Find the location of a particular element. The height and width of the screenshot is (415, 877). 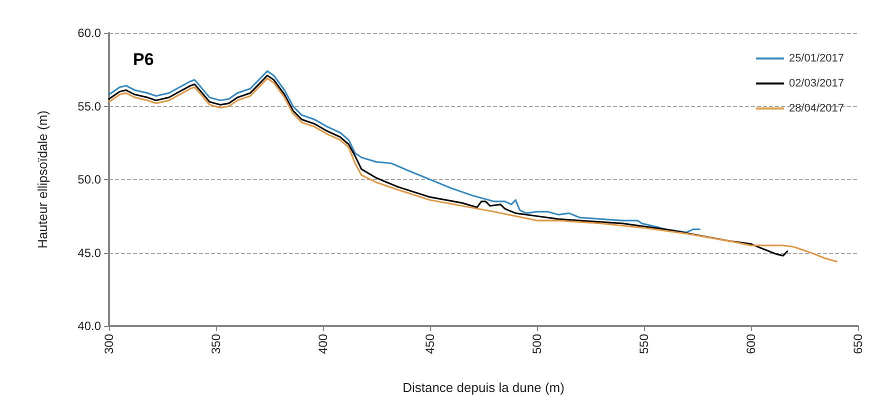

x-tick-label: 350 is located at coordinates (216, 344).